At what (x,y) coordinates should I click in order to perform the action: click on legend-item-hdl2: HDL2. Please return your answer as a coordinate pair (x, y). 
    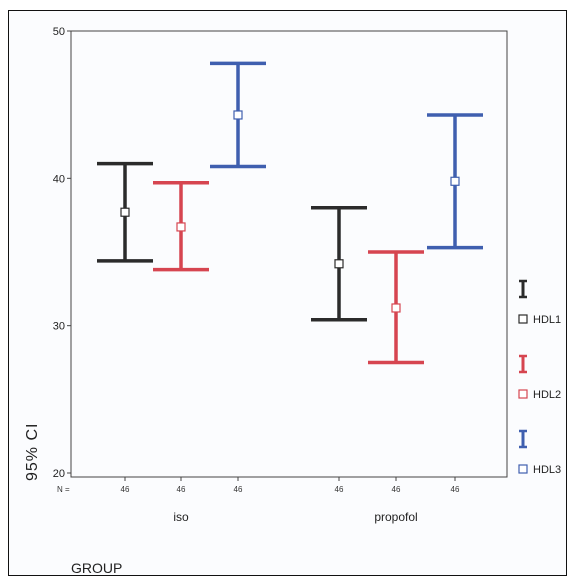
    Looking at the image, I should click on (539, 377).